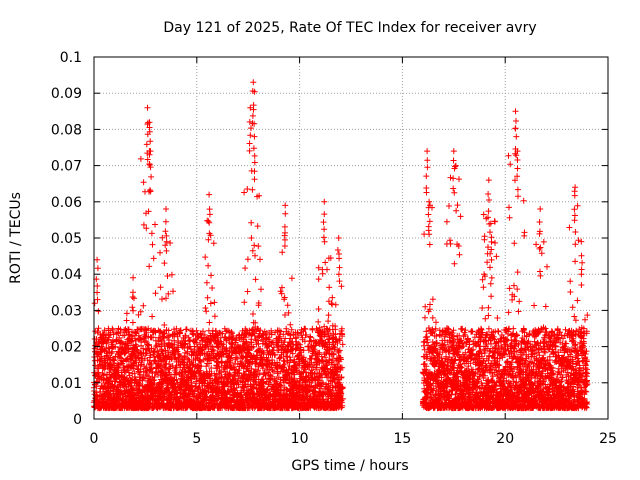 This screenshot has width=640, height=480. Describe the element at coordinates (66, 167) in the screenshot. I see `y-tick-label: 0.07` at that location.